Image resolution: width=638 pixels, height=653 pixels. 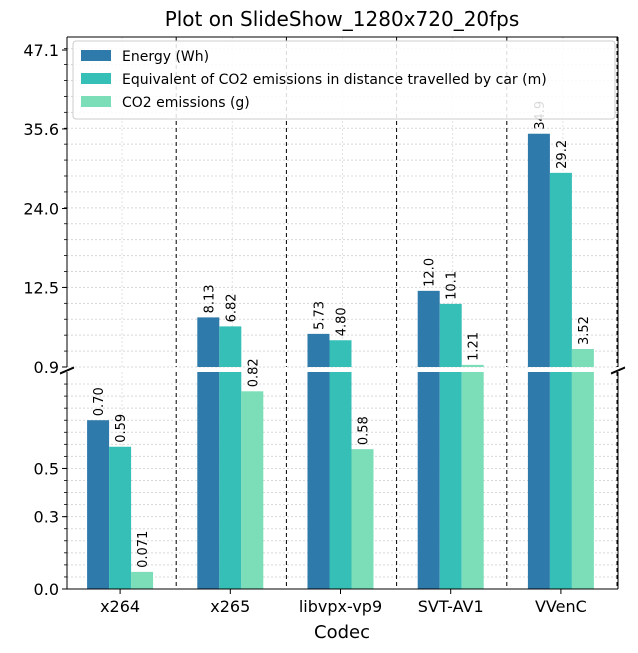 What do you see at coordinates (562, 154) in the screenshot?
I see `data-label: 29.2` at bounding box center [562, 154].